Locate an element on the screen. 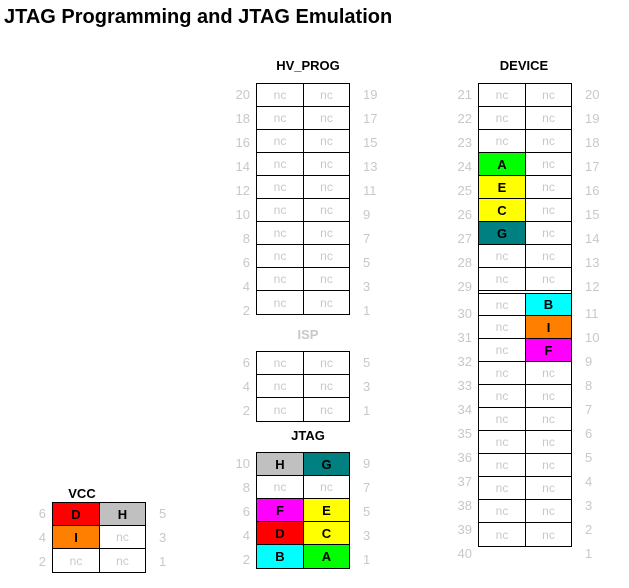  isp-connector: nc nc nc nc nc nc is located at coordinates (303, 386).